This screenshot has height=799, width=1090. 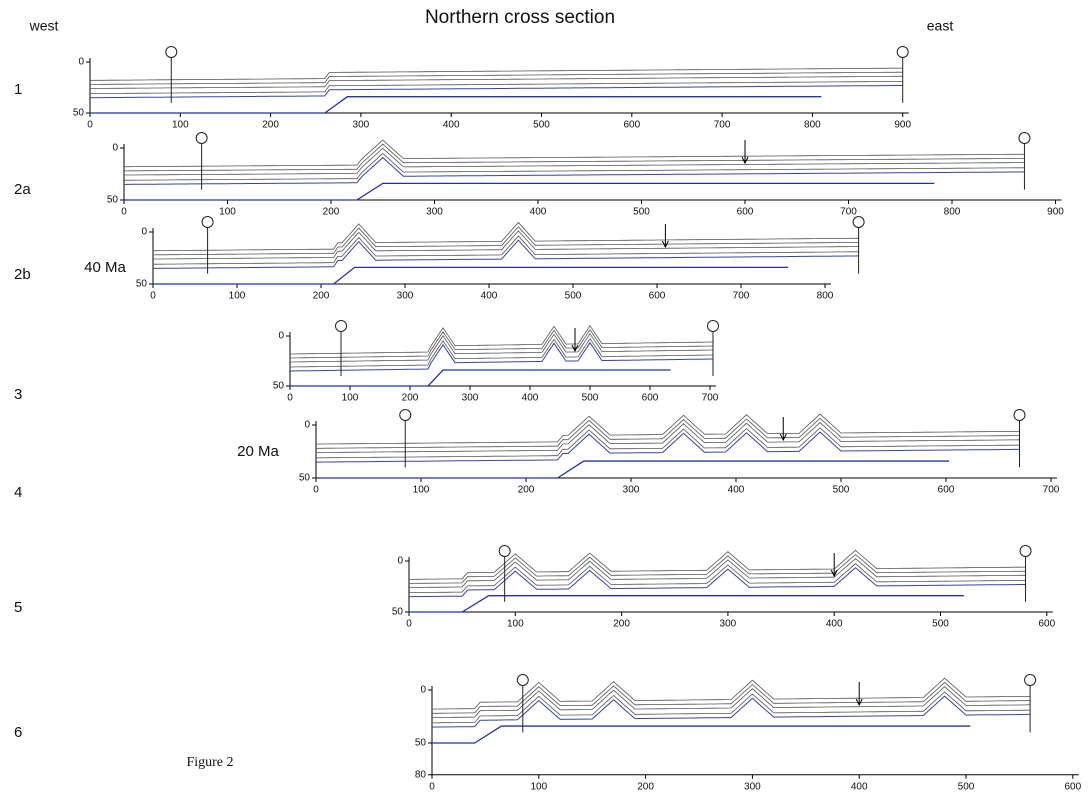 I want to click on panel-label: 5, so click(x=18, y=607).